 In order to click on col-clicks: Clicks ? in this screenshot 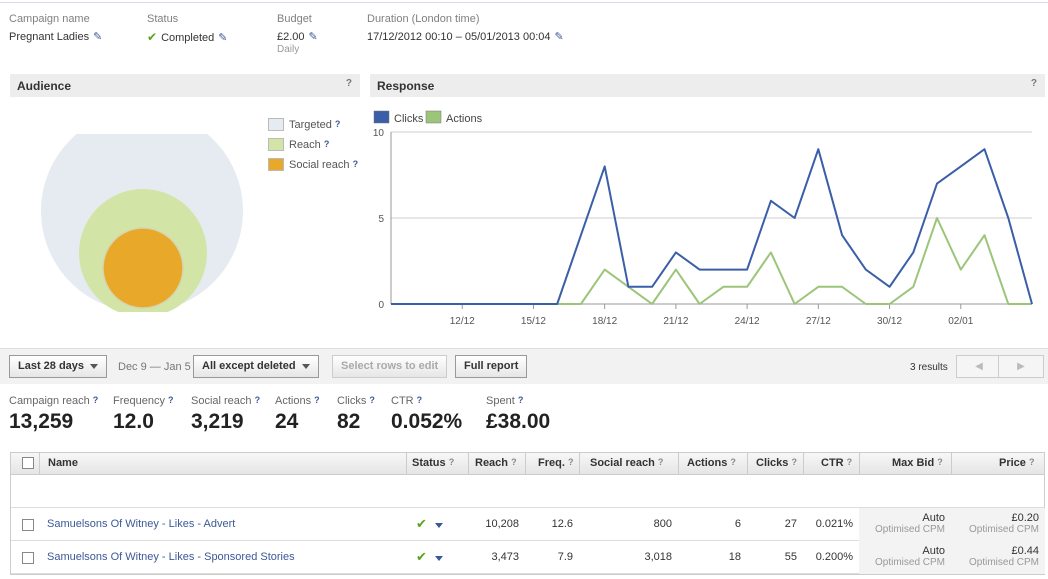, I will do `click(775, 464)`.